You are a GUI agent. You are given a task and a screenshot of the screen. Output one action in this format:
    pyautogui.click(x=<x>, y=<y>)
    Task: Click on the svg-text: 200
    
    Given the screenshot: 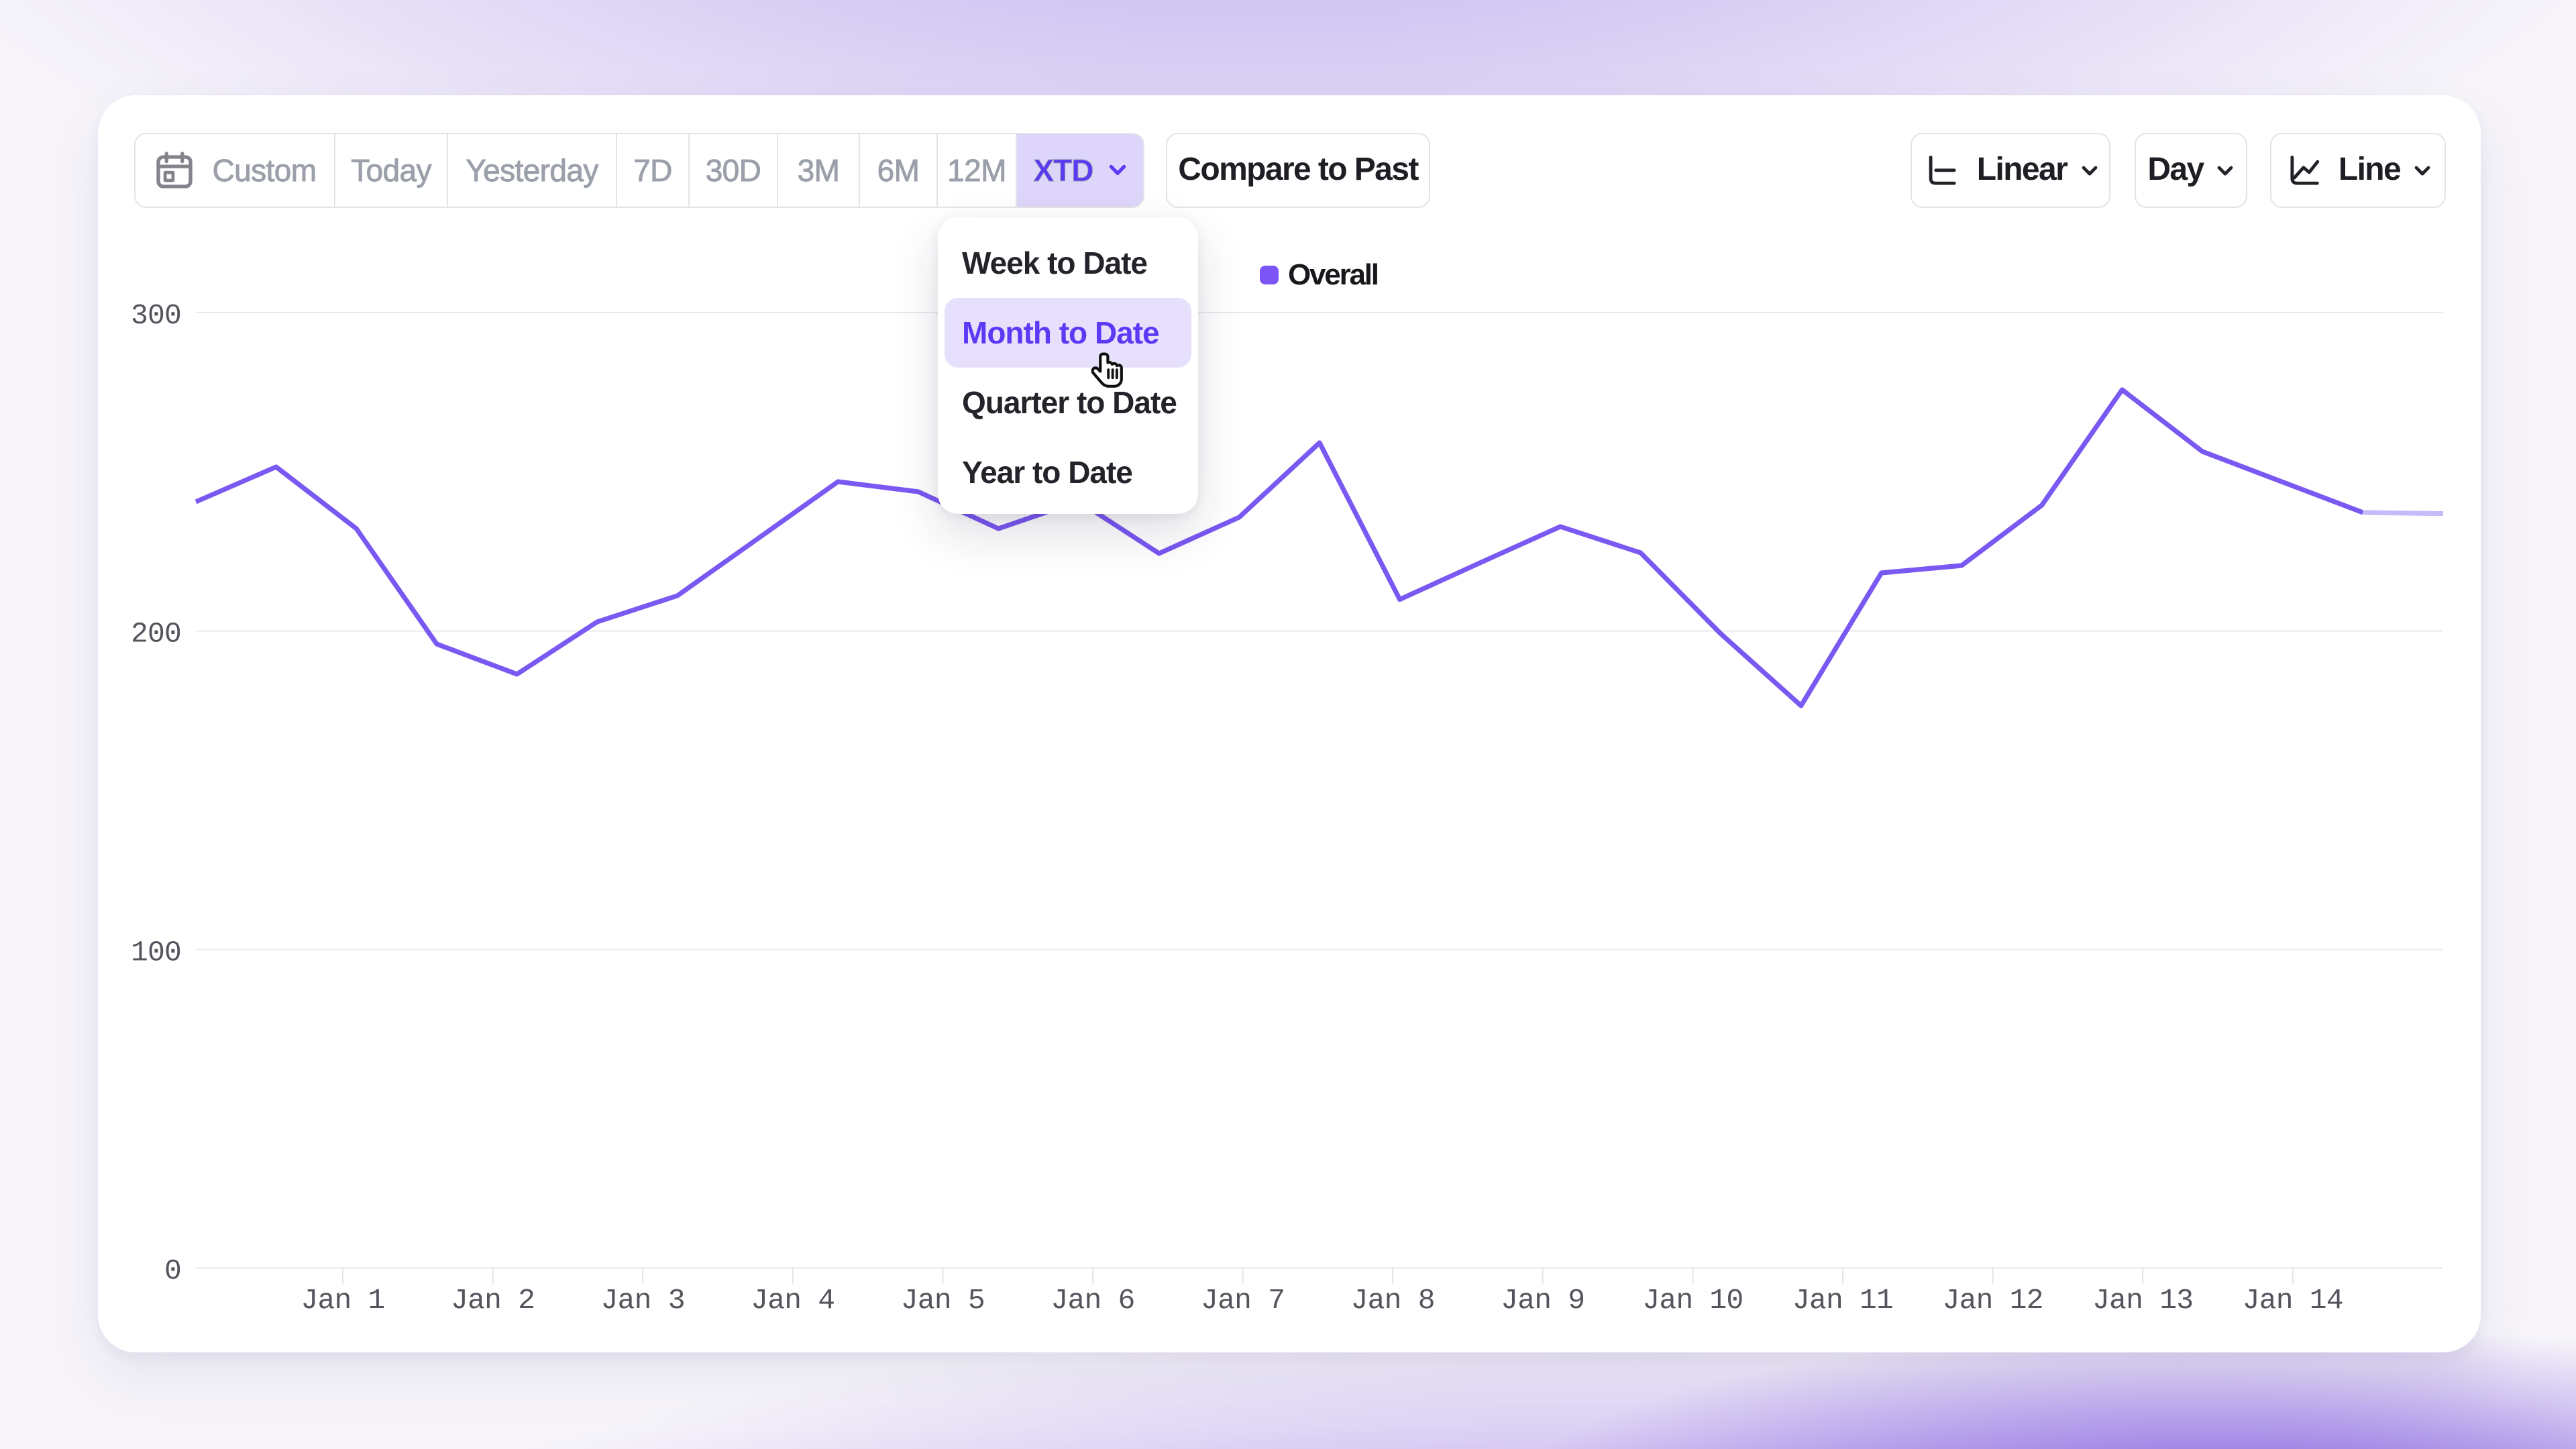 What is the action you would take?
    pyautogui.click(x=156, y=634)
    